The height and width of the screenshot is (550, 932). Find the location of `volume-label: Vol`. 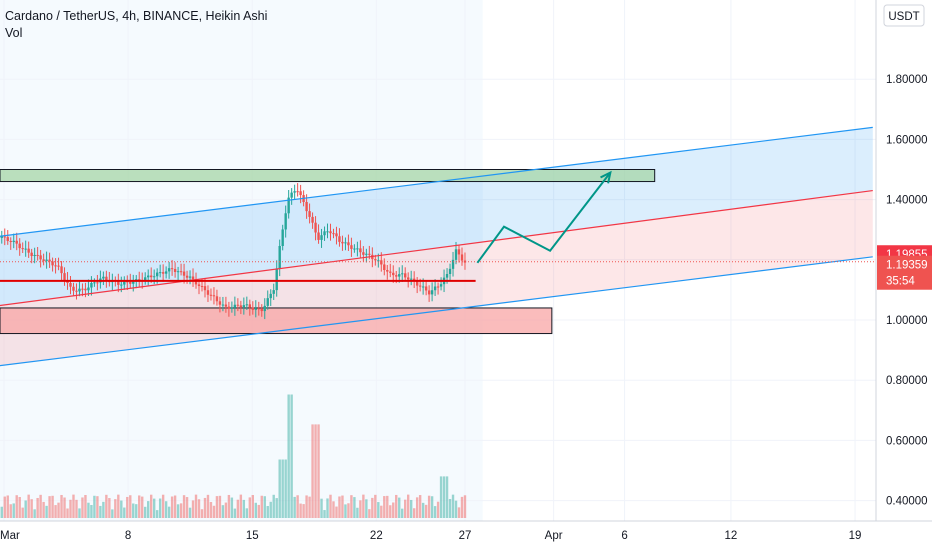

volume-label: Vol is located at coordinates (14, 33).